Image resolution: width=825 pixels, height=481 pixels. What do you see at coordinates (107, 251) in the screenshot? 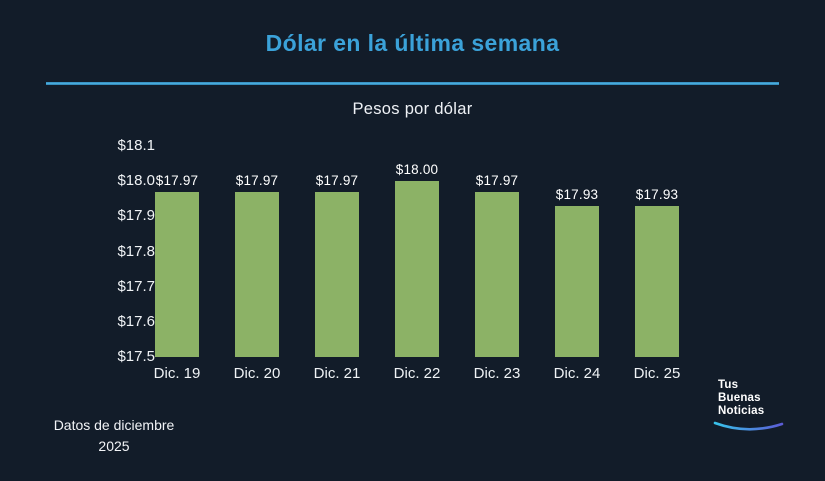
I see `y-axis: $18.1 $18.0 $17.9 $17.8 $17.7 $17.6 $17.5` at bounding box center [107, 251].